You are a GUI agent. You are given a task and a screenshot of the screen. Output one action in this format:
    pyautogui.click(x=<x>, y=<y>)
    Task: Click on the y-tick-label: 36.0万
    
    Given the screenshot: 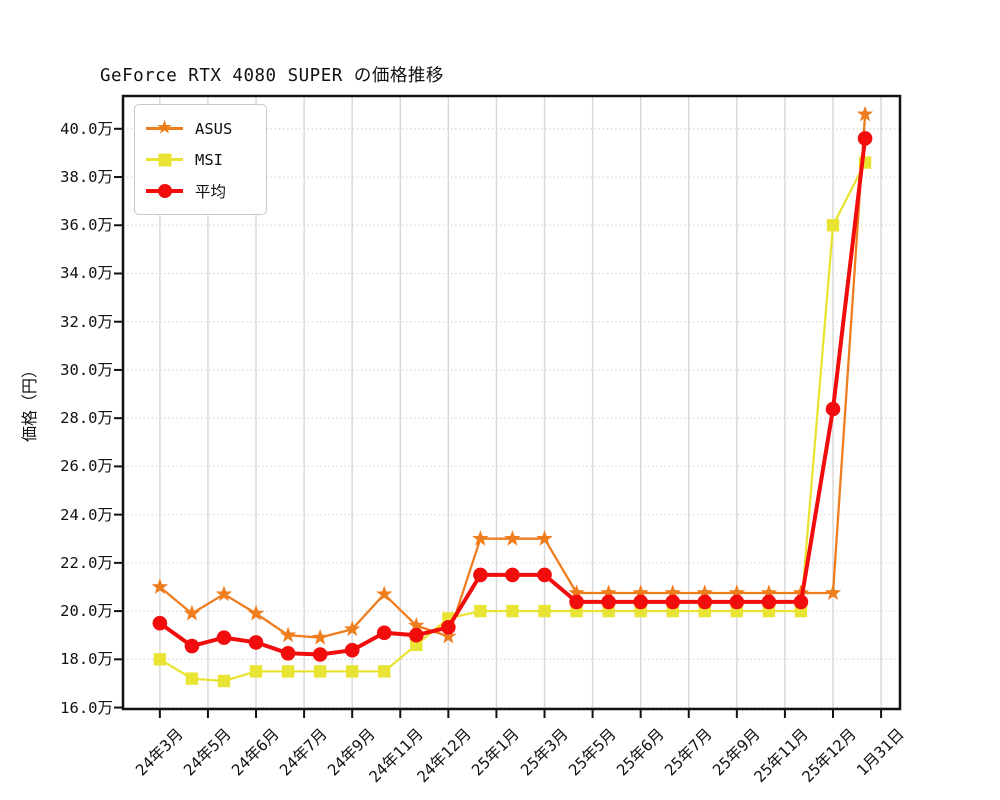 What is the action you would take?
    pyautogui.click(x=86, y=225)
    